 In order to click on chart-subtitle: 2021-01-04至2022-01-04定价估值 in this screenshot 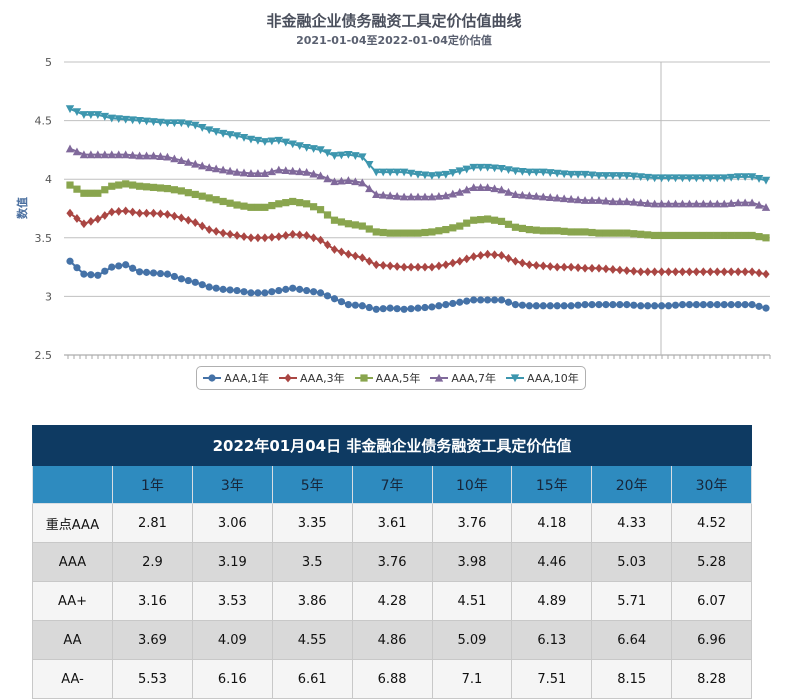, I will do `click(394, 40)`.